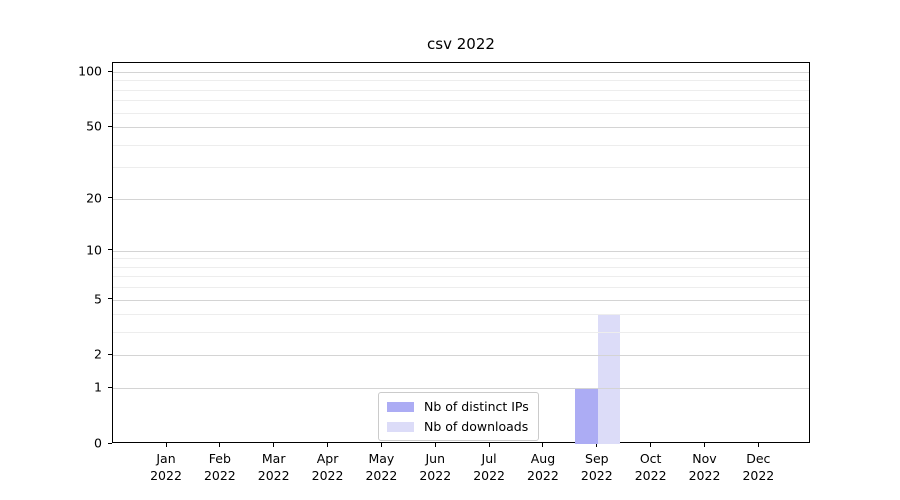  Describe the element at coordinates (435, 445) in the screenshot. I see `x-tick-mark-jun` at that location.